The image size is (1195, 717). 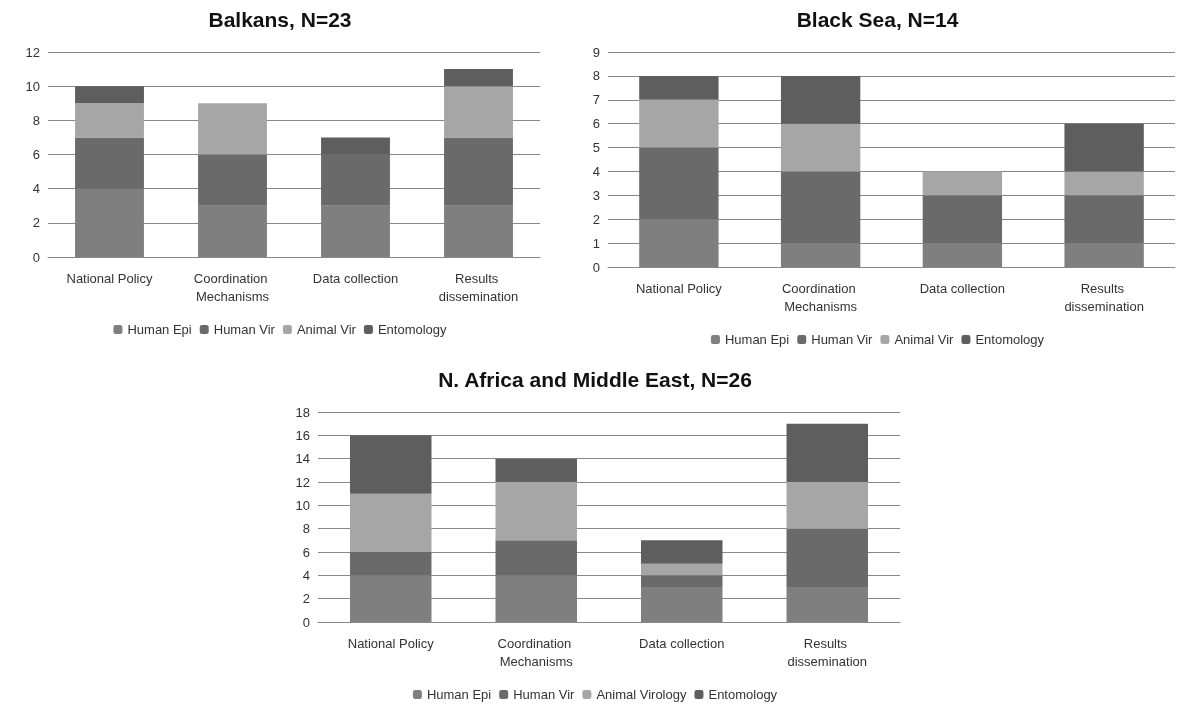 I want to click on y-tick-label: 3, so click(x=596, y=195).